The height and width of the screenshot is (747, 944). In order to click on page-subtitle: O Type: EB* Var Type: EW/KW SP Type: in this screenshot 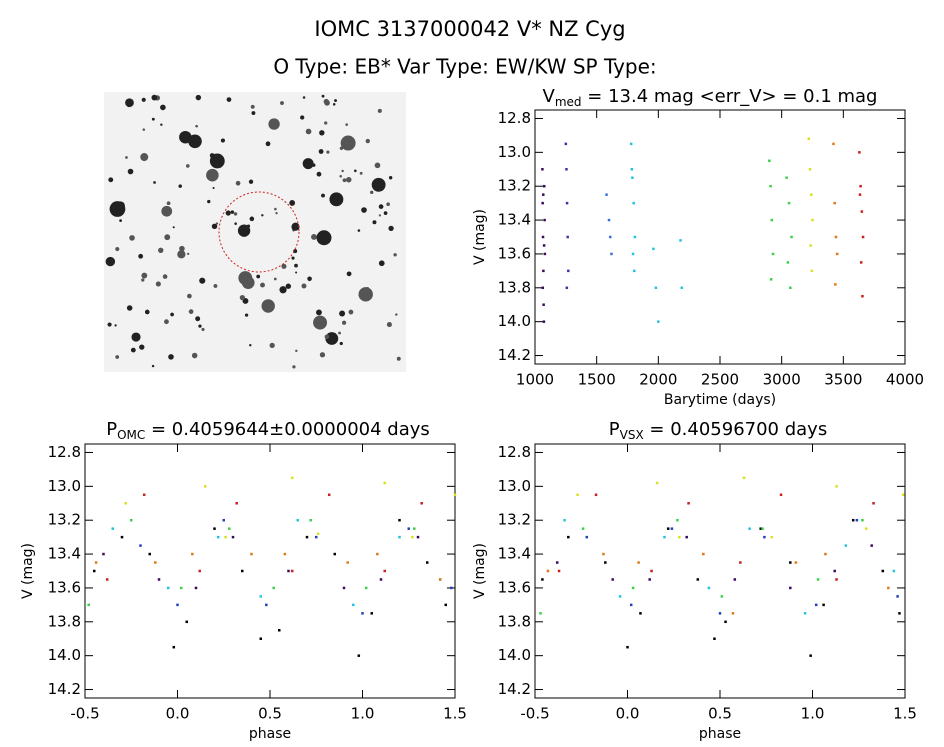, I will do `click(464, 67)`.